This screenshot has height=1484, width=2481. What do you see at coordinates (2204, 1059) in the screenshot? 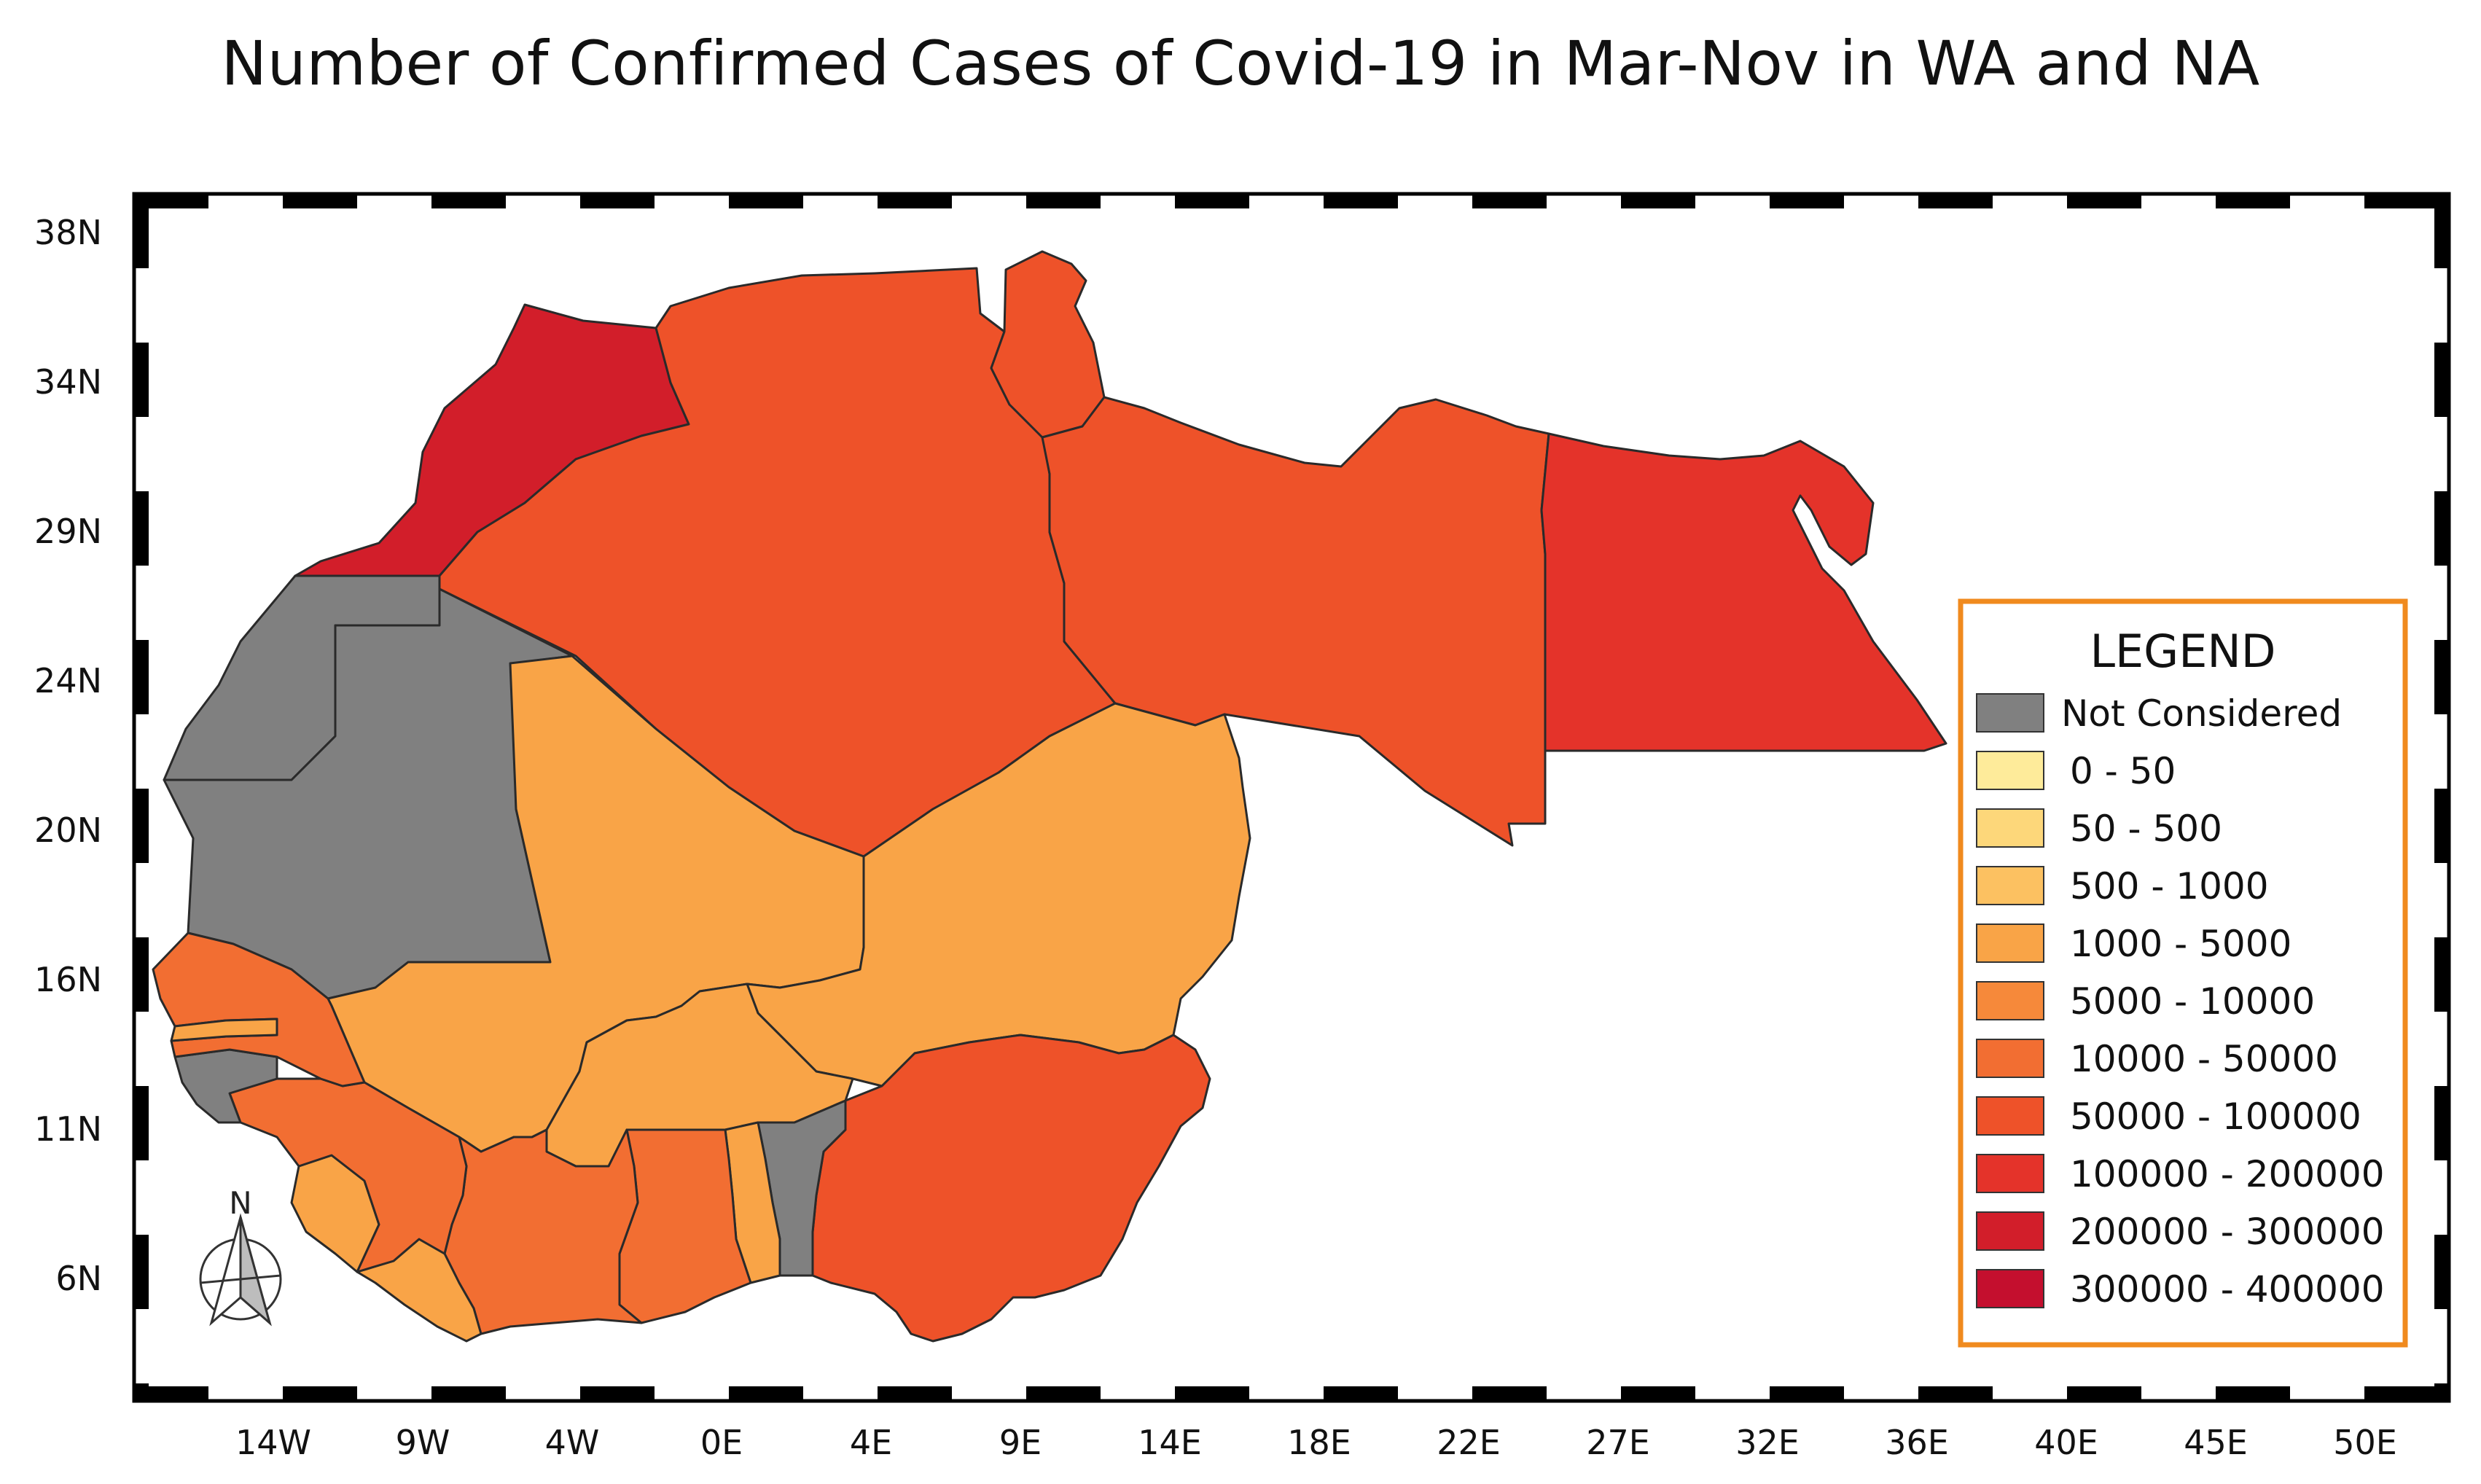
I see `legend-label: 10000 - 50000` at bounding box center [2204, 1059].